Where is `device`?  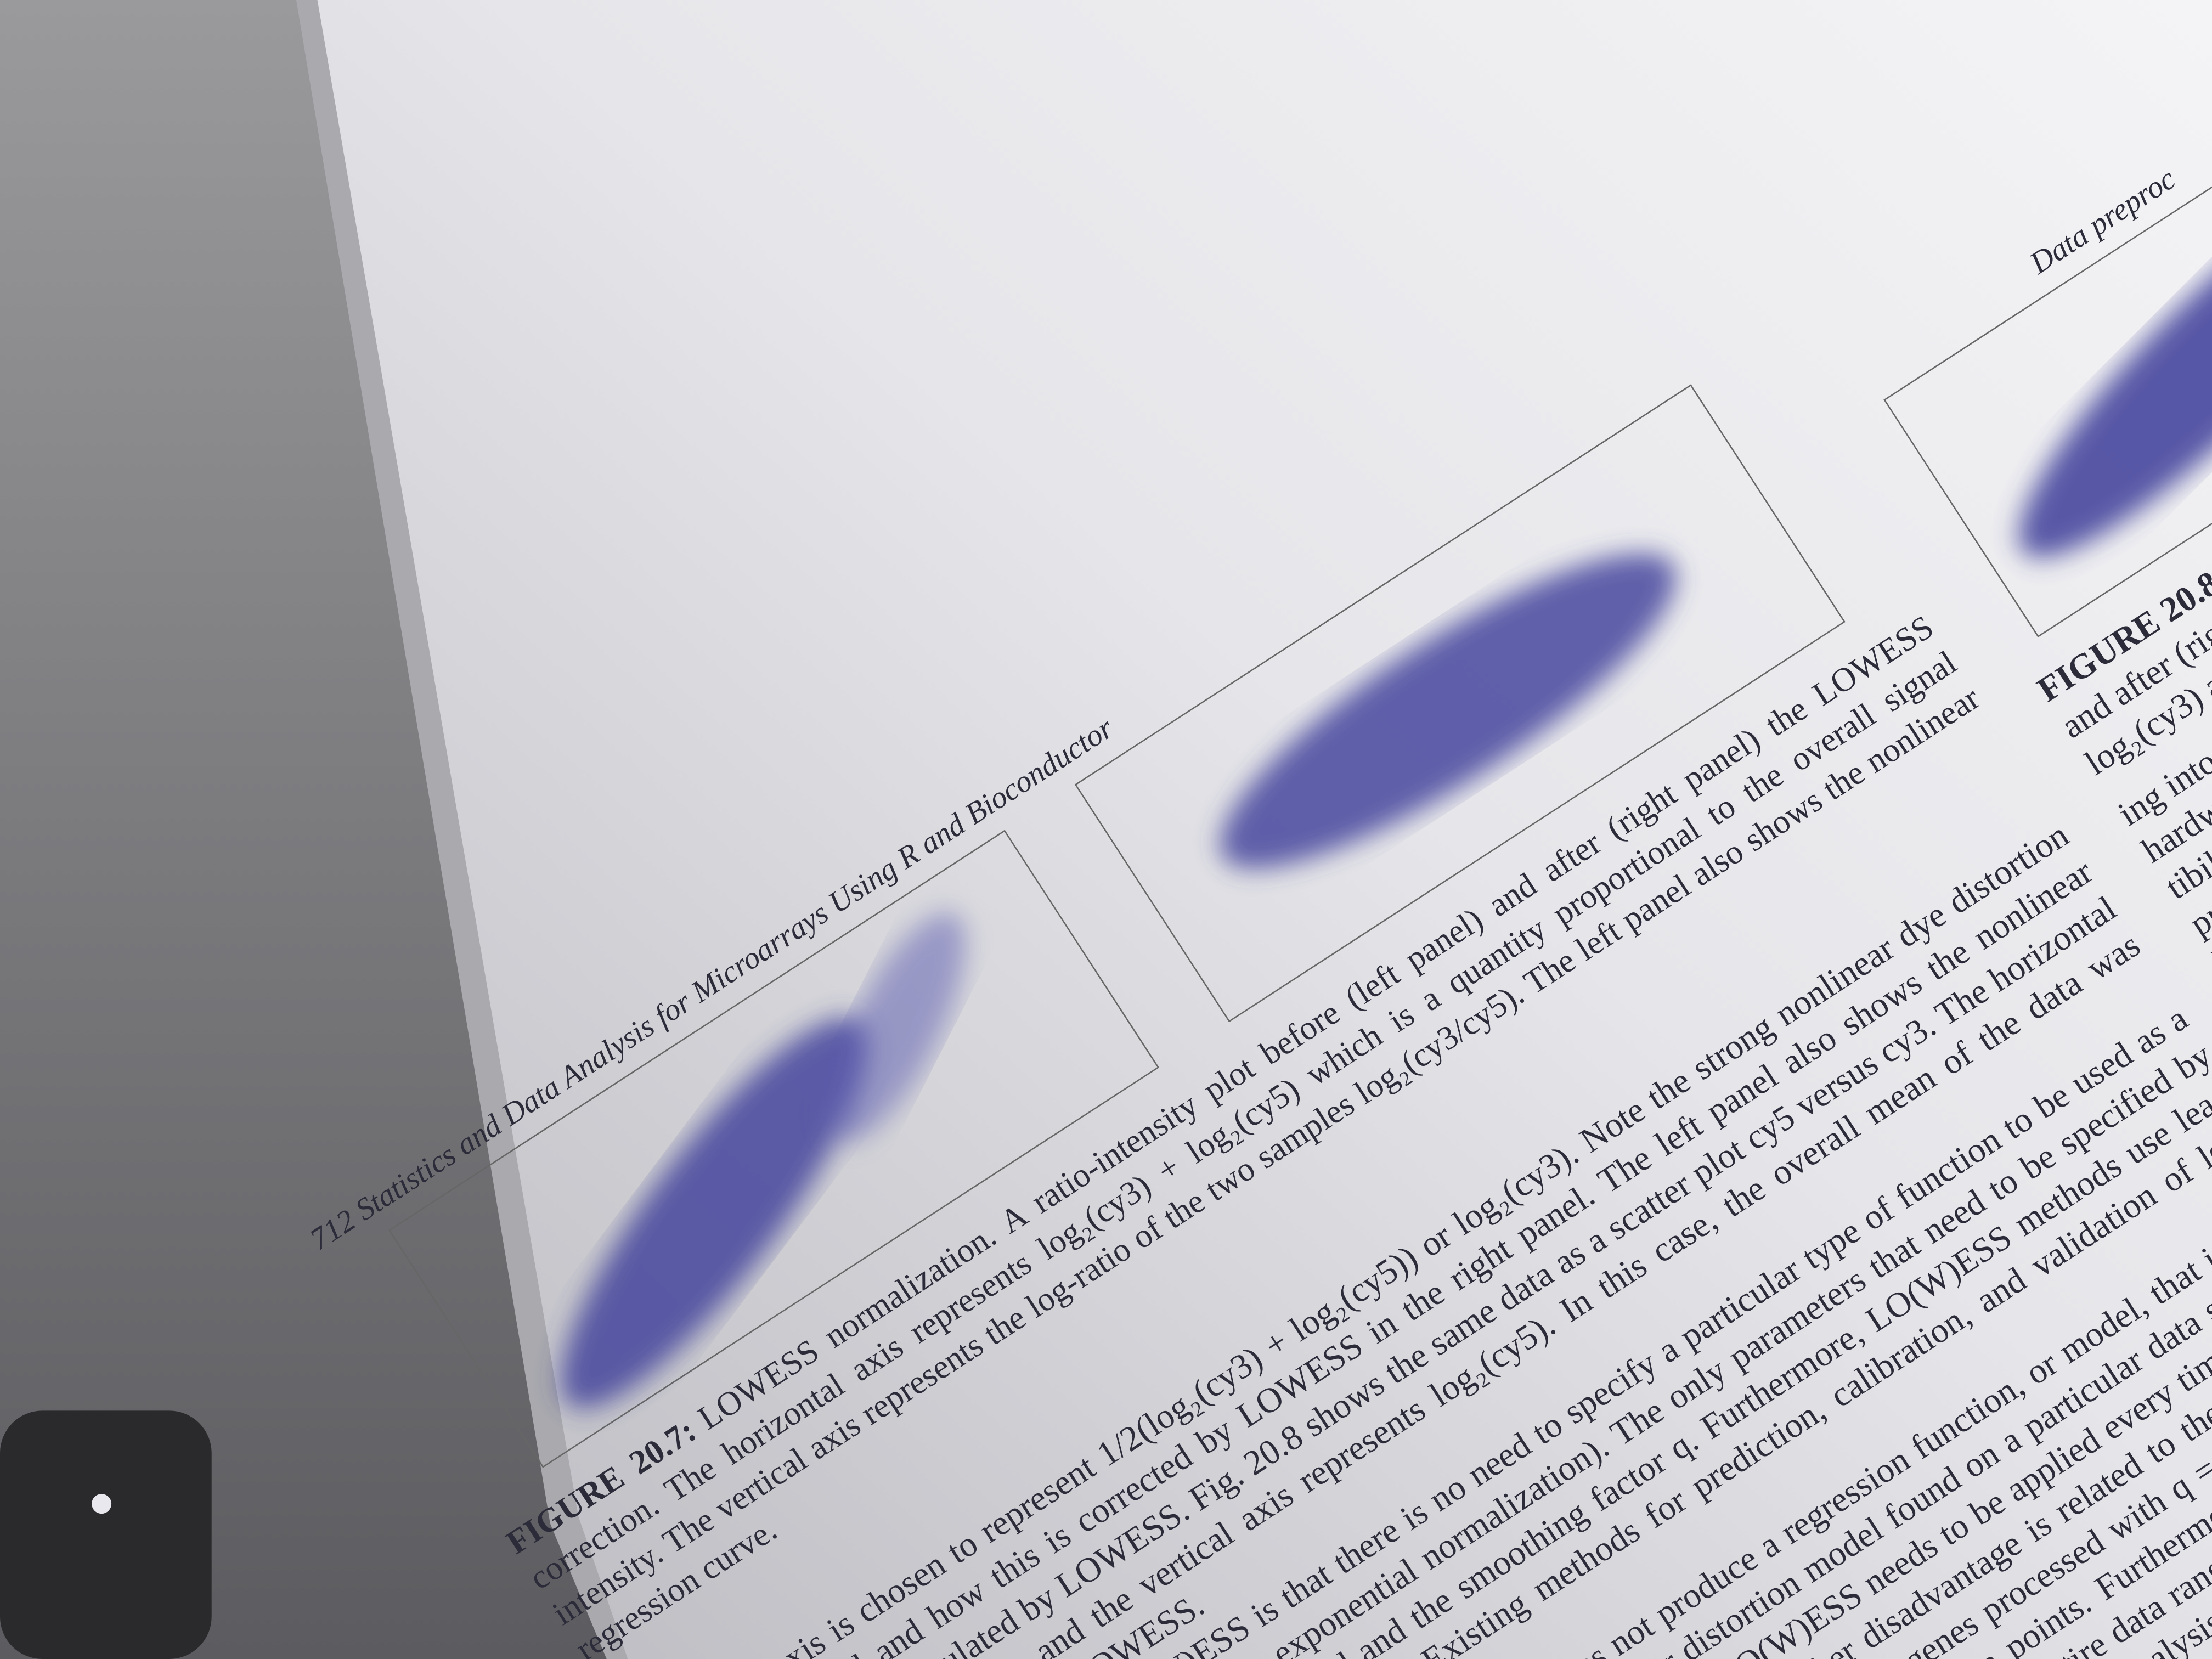 device is located at coordinates (106, 1534).